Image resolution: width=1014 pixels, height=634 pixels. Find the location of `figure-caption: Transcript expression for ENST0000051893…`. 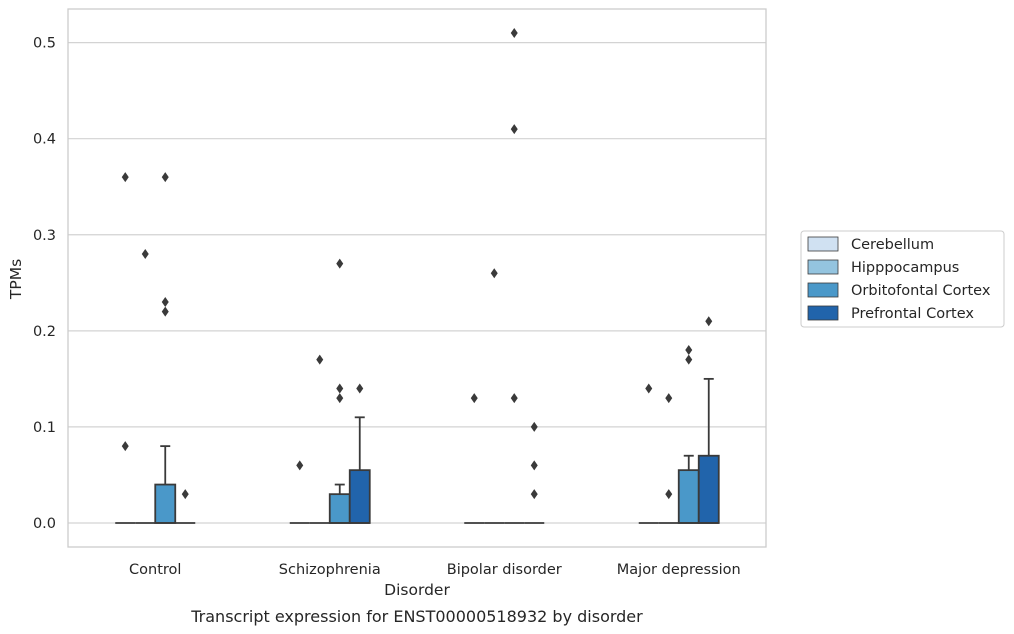

figure-caption: Transcript expression for ENST0000051893… is located at coordinates (416, 616).